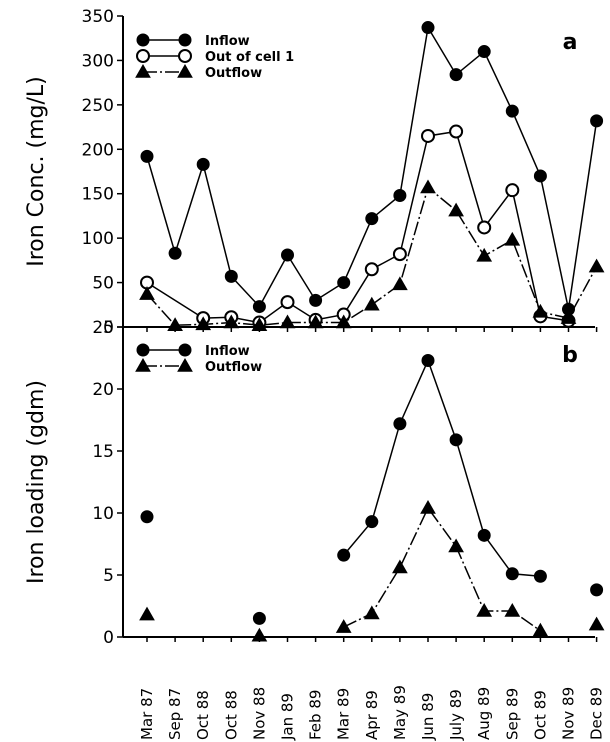 Image resolution: width=610 pixels, height=742 pixels. I want to click on y-tick-label: 10, so click(103, 514).